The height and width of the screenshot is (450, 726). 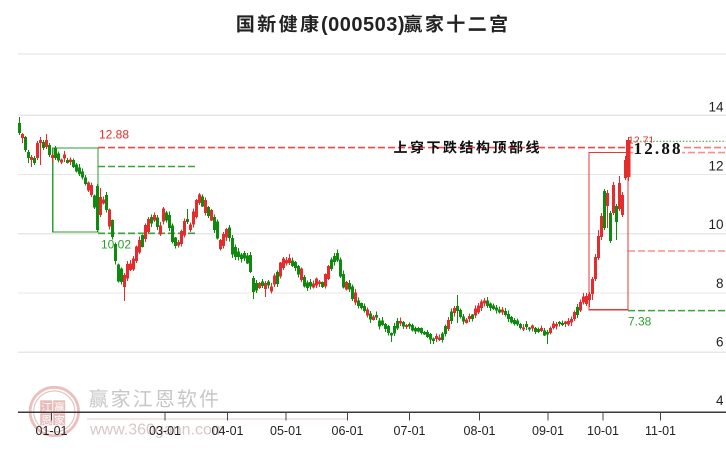 What do you see at coordinates (228, 431) in the screenshot?
I see `svg-text: 04-01` at bounding box center [228, 431].